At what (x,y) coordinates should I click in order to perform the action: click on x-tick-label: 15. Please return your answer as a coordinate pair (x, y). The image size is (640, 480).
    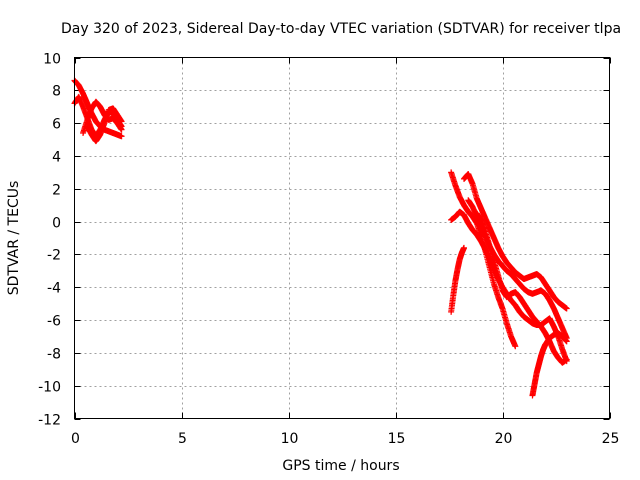
    Looking at the image, I should click on (397, 439).